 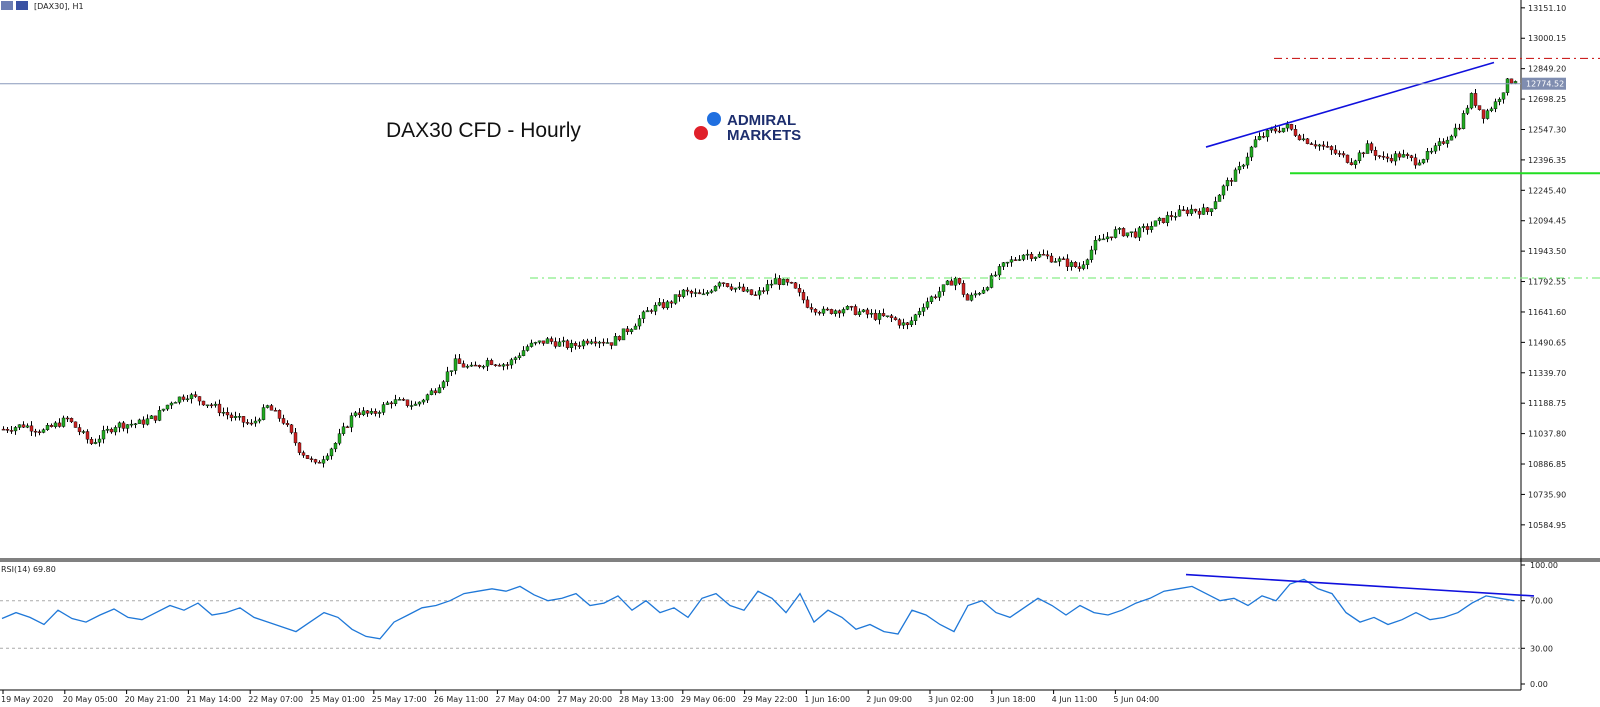 I want to click on rsi-axis-ticks: 100.00 70.00 30.00 0.00, so click(x=1539, y=625).